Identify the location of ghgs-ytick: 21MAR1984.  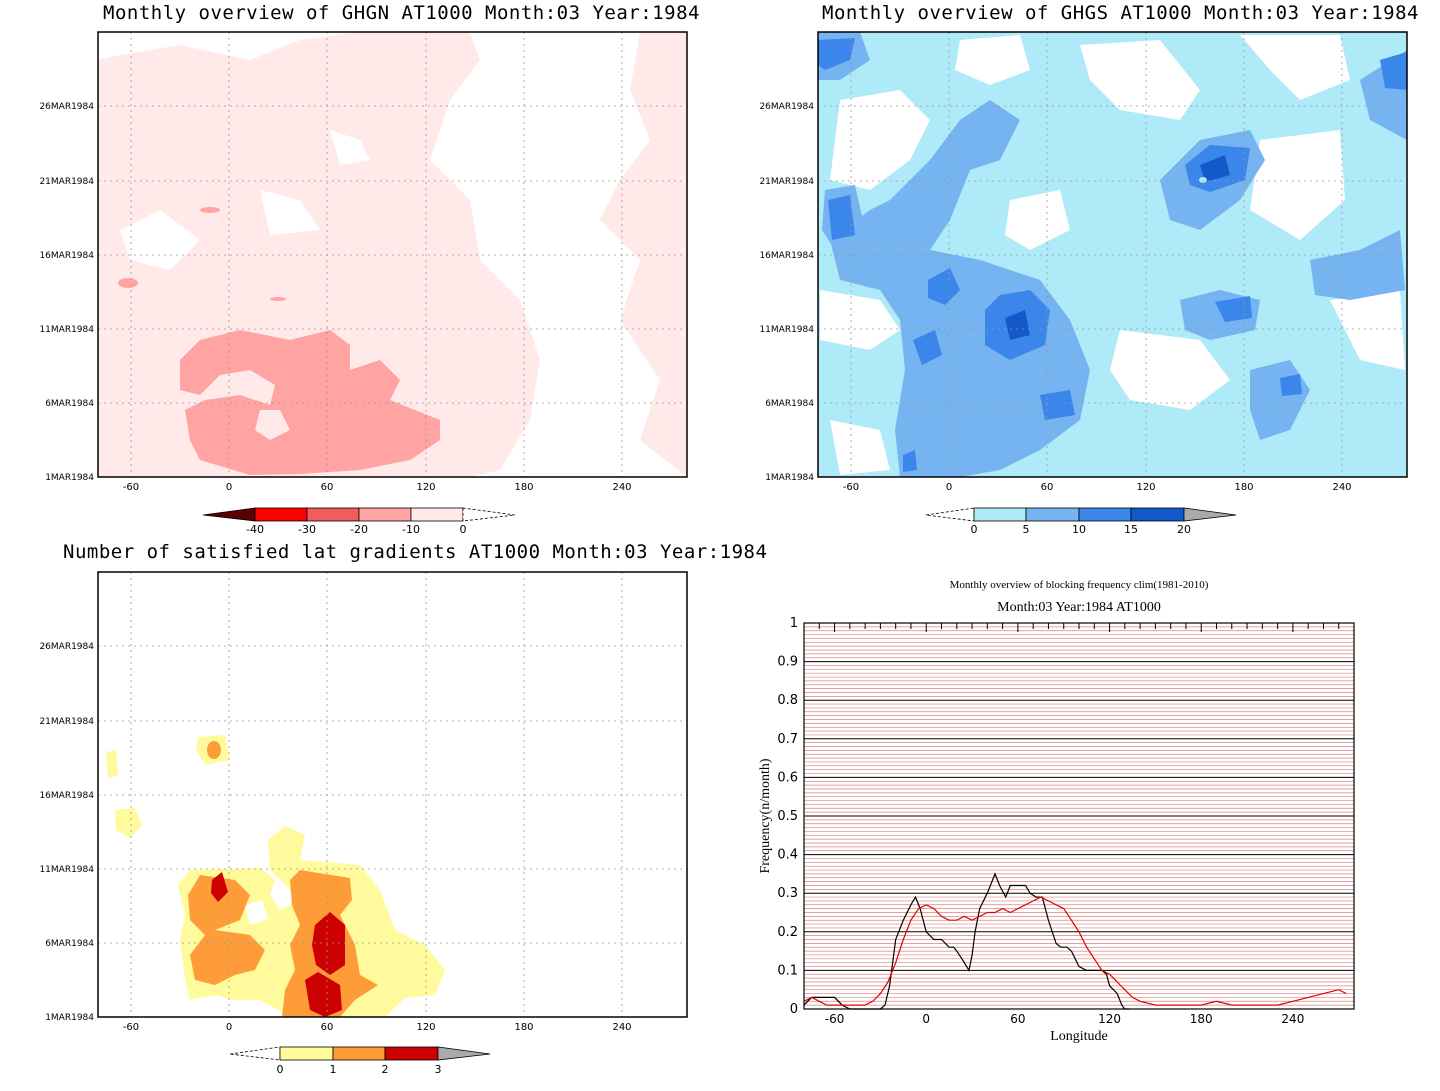
(786, 182).